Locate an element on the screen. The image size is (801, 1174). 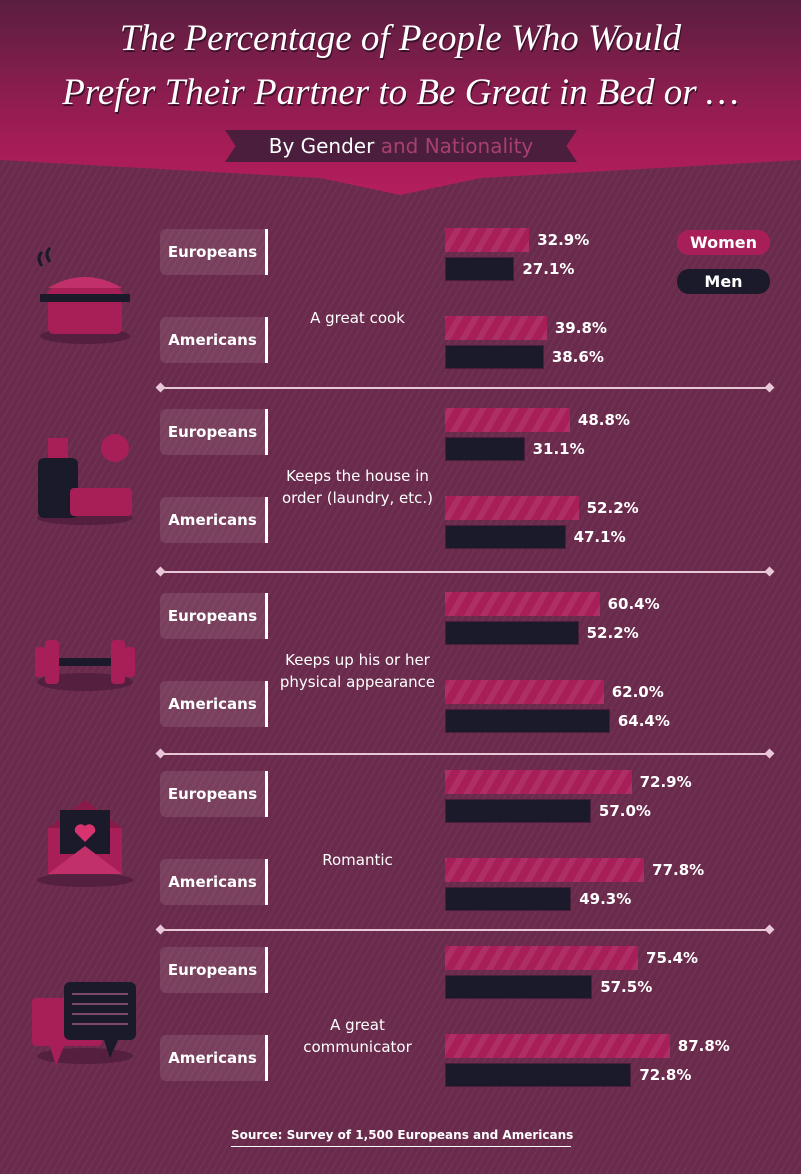
subtitle-part-2: and Nationality is located at coordinates (457, 146).